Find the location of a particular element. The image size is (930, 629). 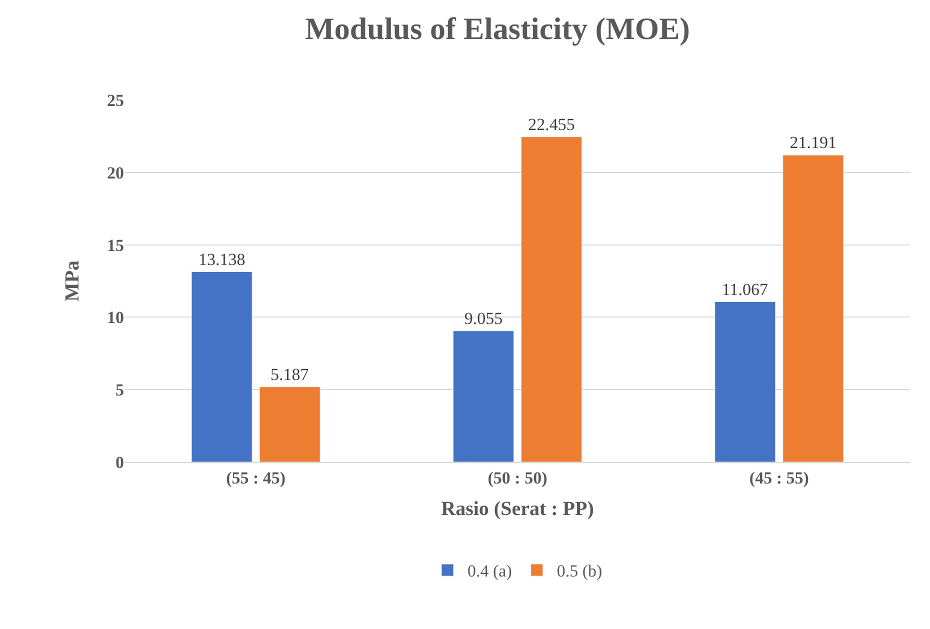

data-label: 13.138 is located at coordinates (222, 259).